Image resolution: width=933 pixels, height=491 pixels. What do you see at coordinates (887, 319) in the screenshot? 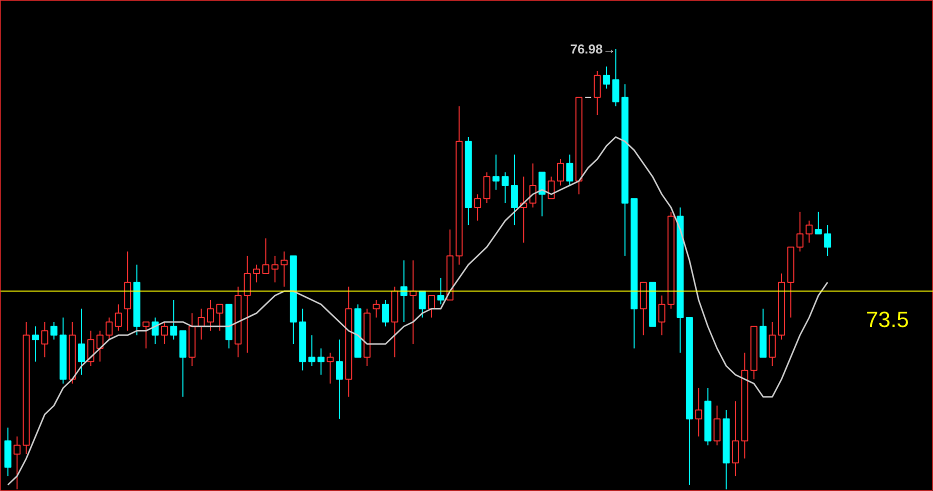
I see `text: 73.5` at bounding box center [887, 319].